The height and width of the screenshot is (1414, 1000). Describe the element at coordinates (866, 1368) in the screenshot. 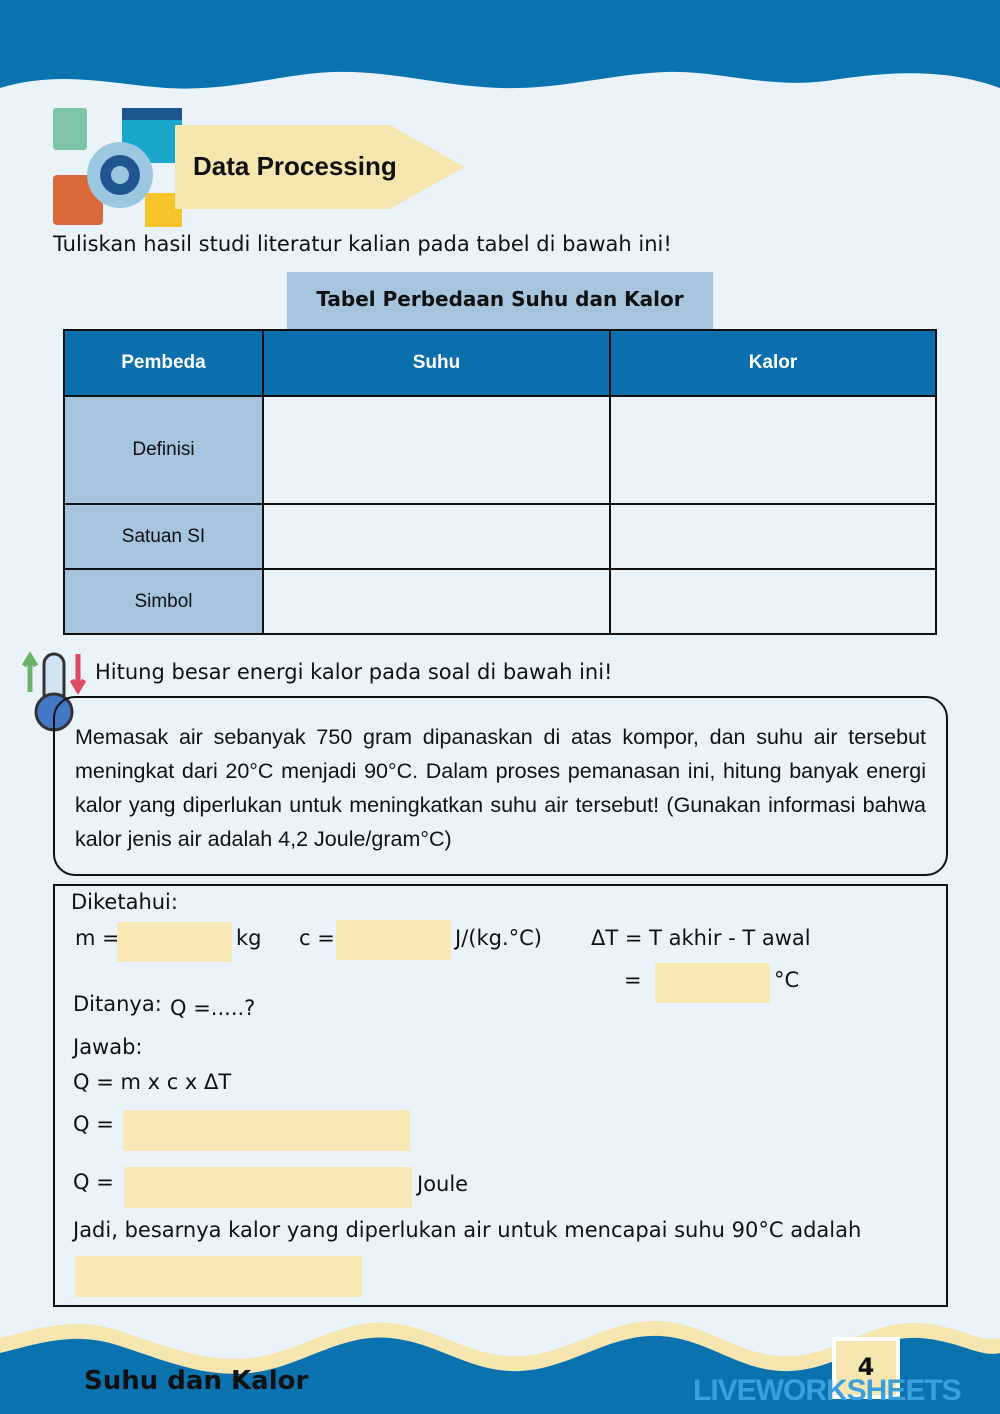

I see `page-number: 4` at that location.